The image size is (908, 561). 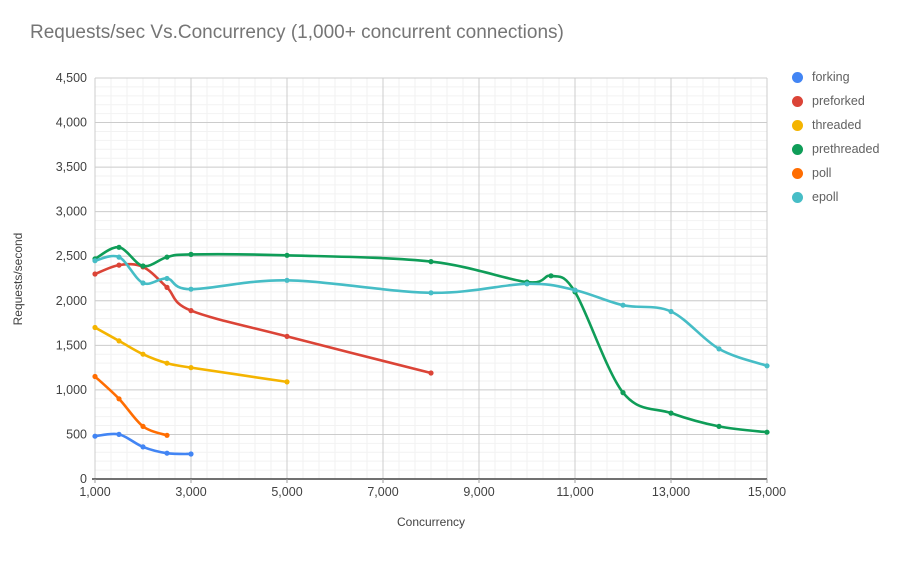 I want to click on x-tick-label: 11,000, so click(x=574, y=492).